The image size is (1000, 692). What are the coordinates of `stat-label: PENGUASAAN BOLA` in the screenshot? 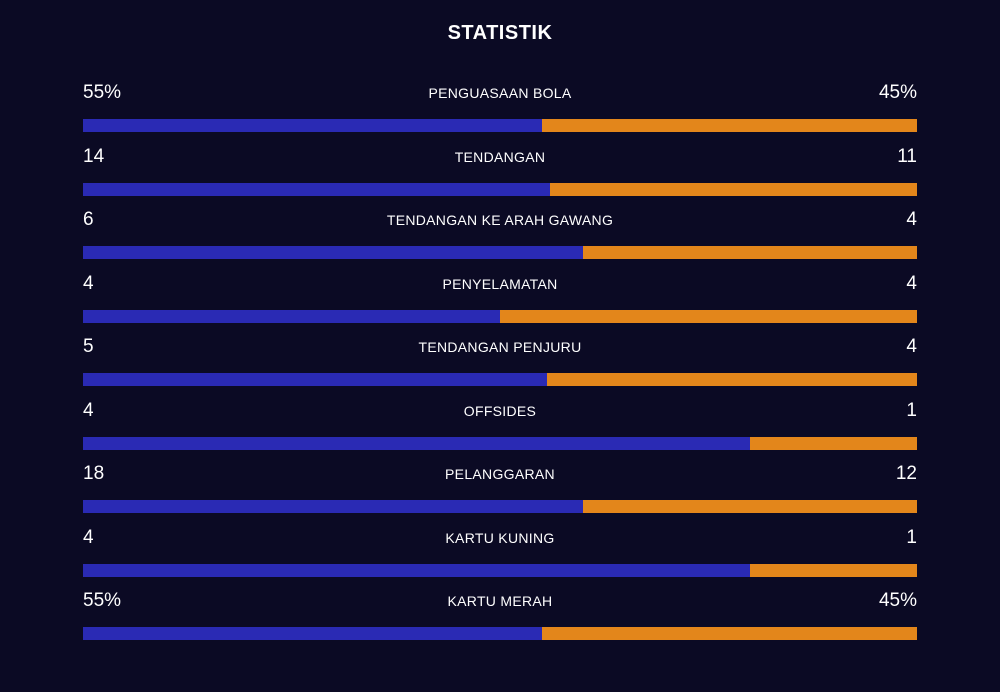 It's located at (500, 93).